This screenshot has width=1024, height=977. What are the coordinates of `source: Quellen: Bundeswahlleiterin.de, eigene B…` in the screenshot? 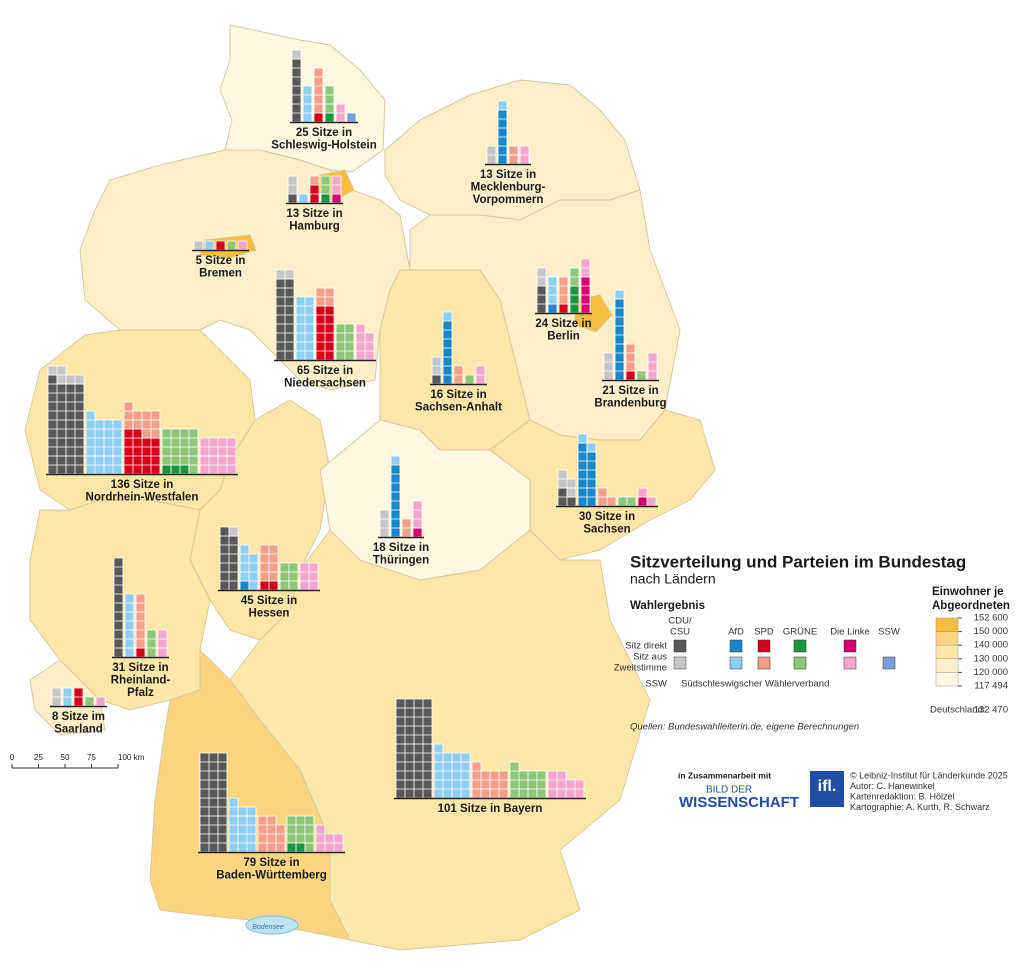 It's located at (744, 727).